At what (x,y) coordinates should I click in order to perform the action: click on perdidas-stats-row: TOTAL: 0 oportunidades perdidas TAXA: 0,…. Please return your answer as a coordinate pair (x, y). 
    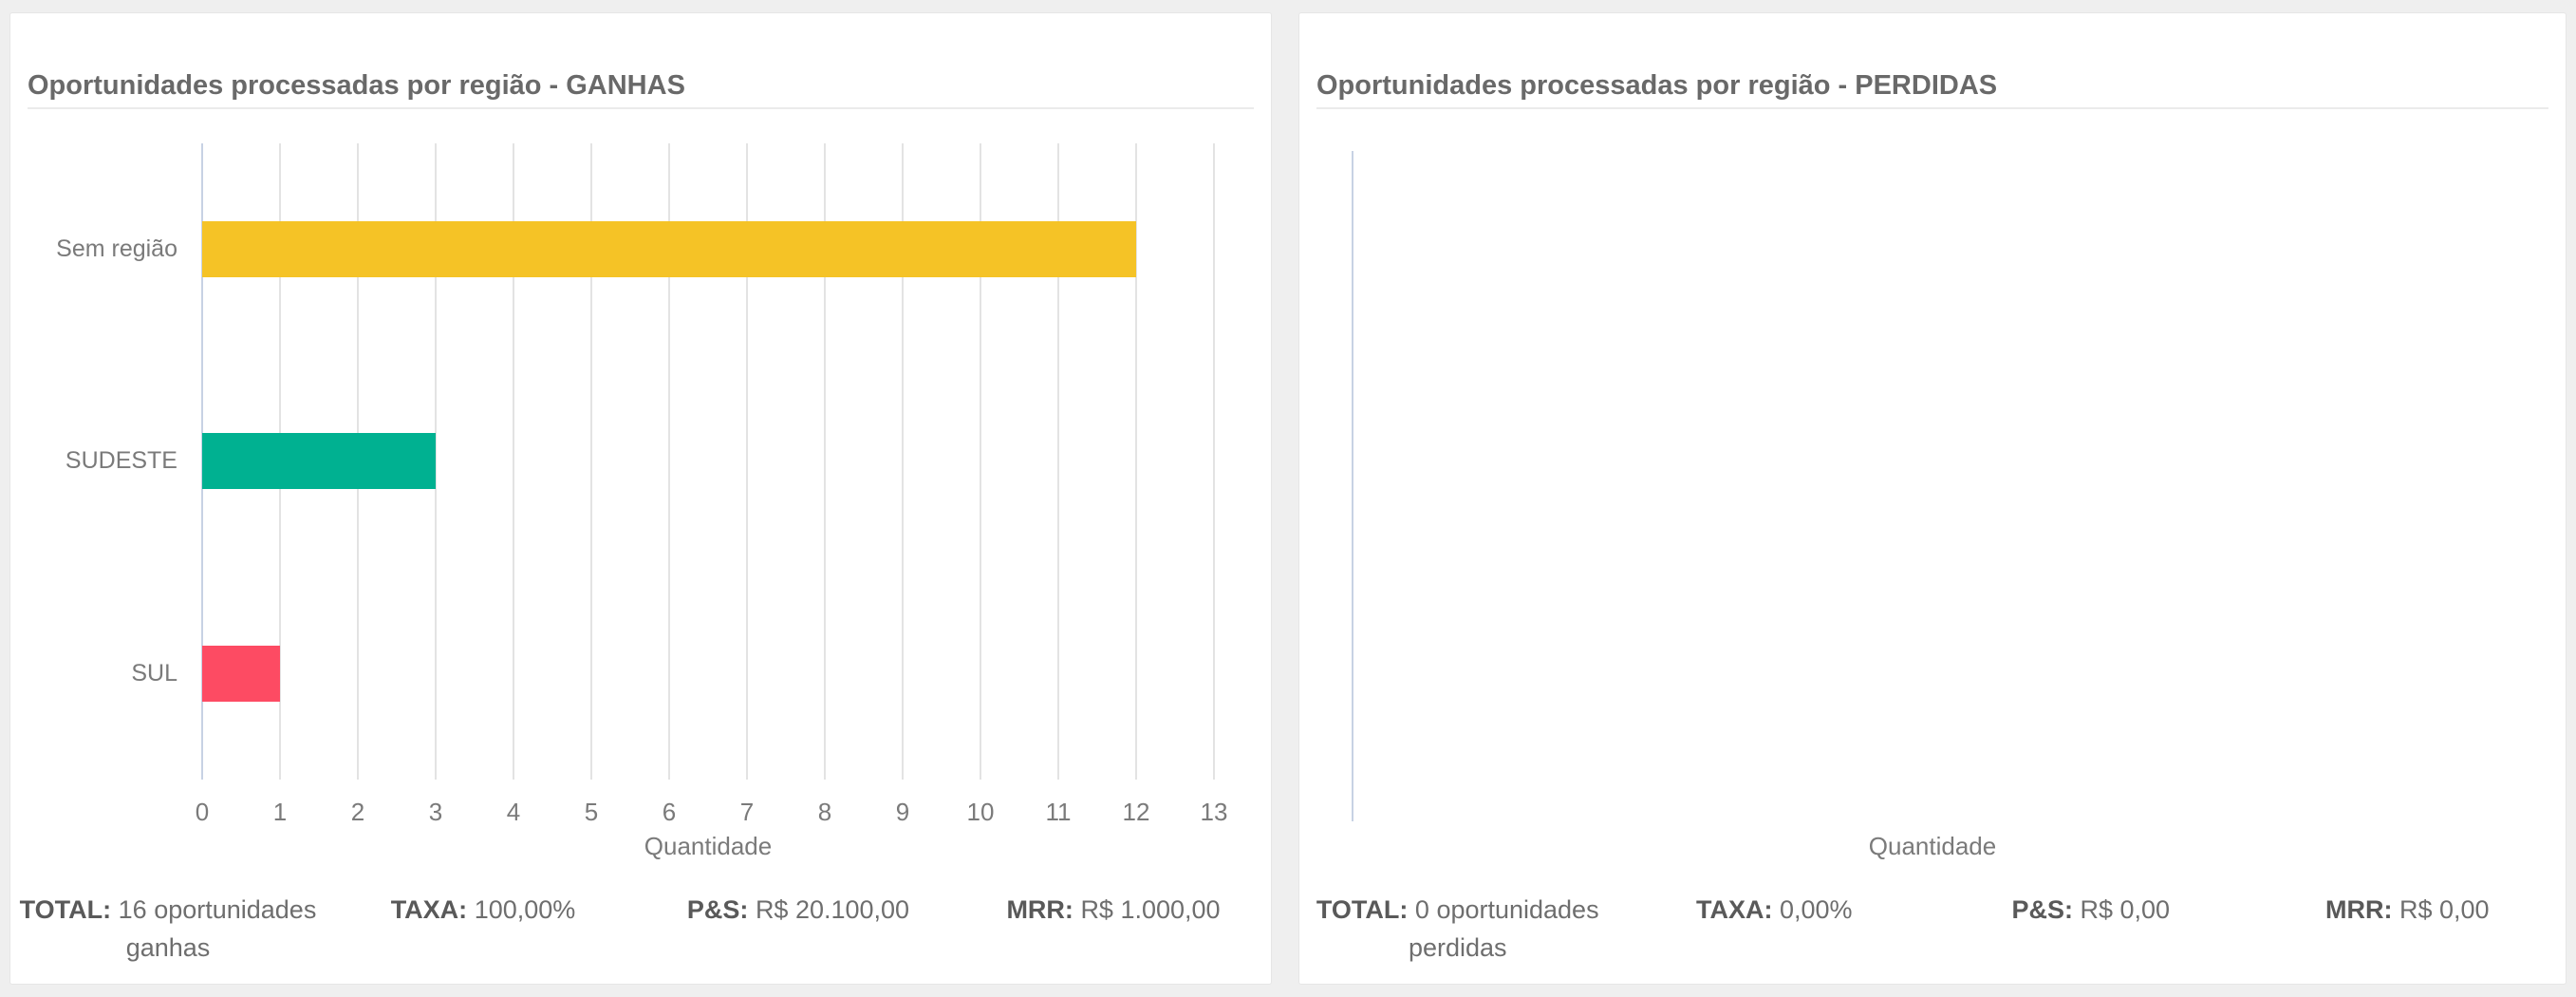
    Looking at the image, I should click on (1932, 929).